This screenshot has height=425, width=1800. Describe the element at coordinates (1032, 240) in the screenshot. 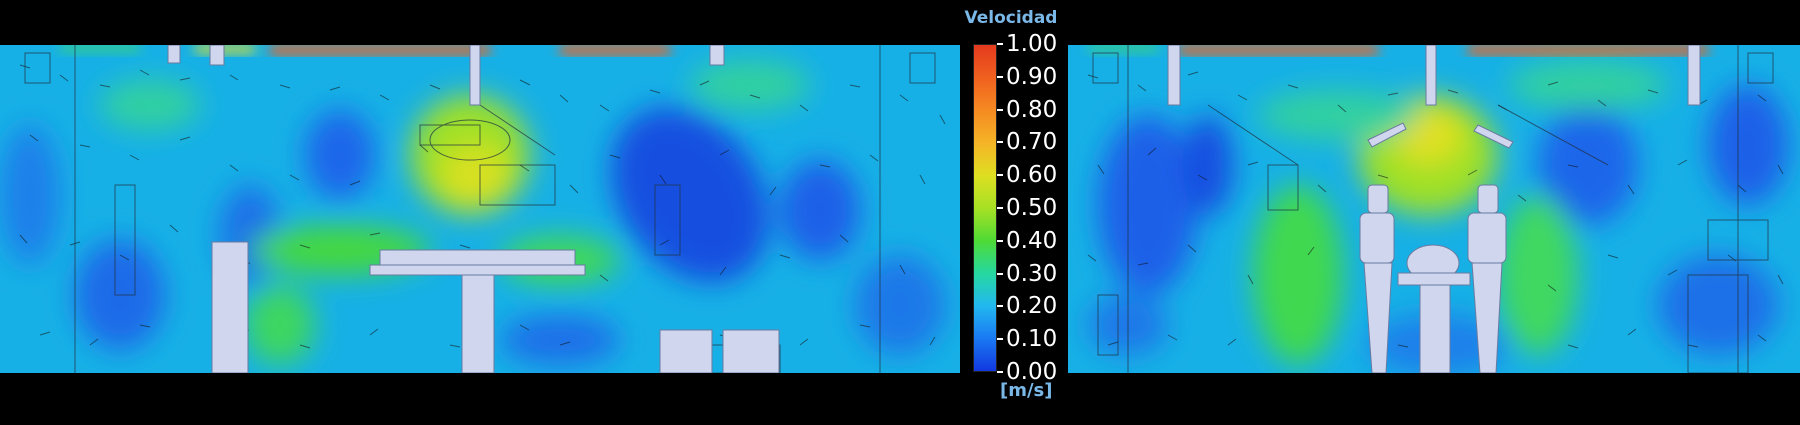

I see `colorbar-tick-label: 0.40` at that location.